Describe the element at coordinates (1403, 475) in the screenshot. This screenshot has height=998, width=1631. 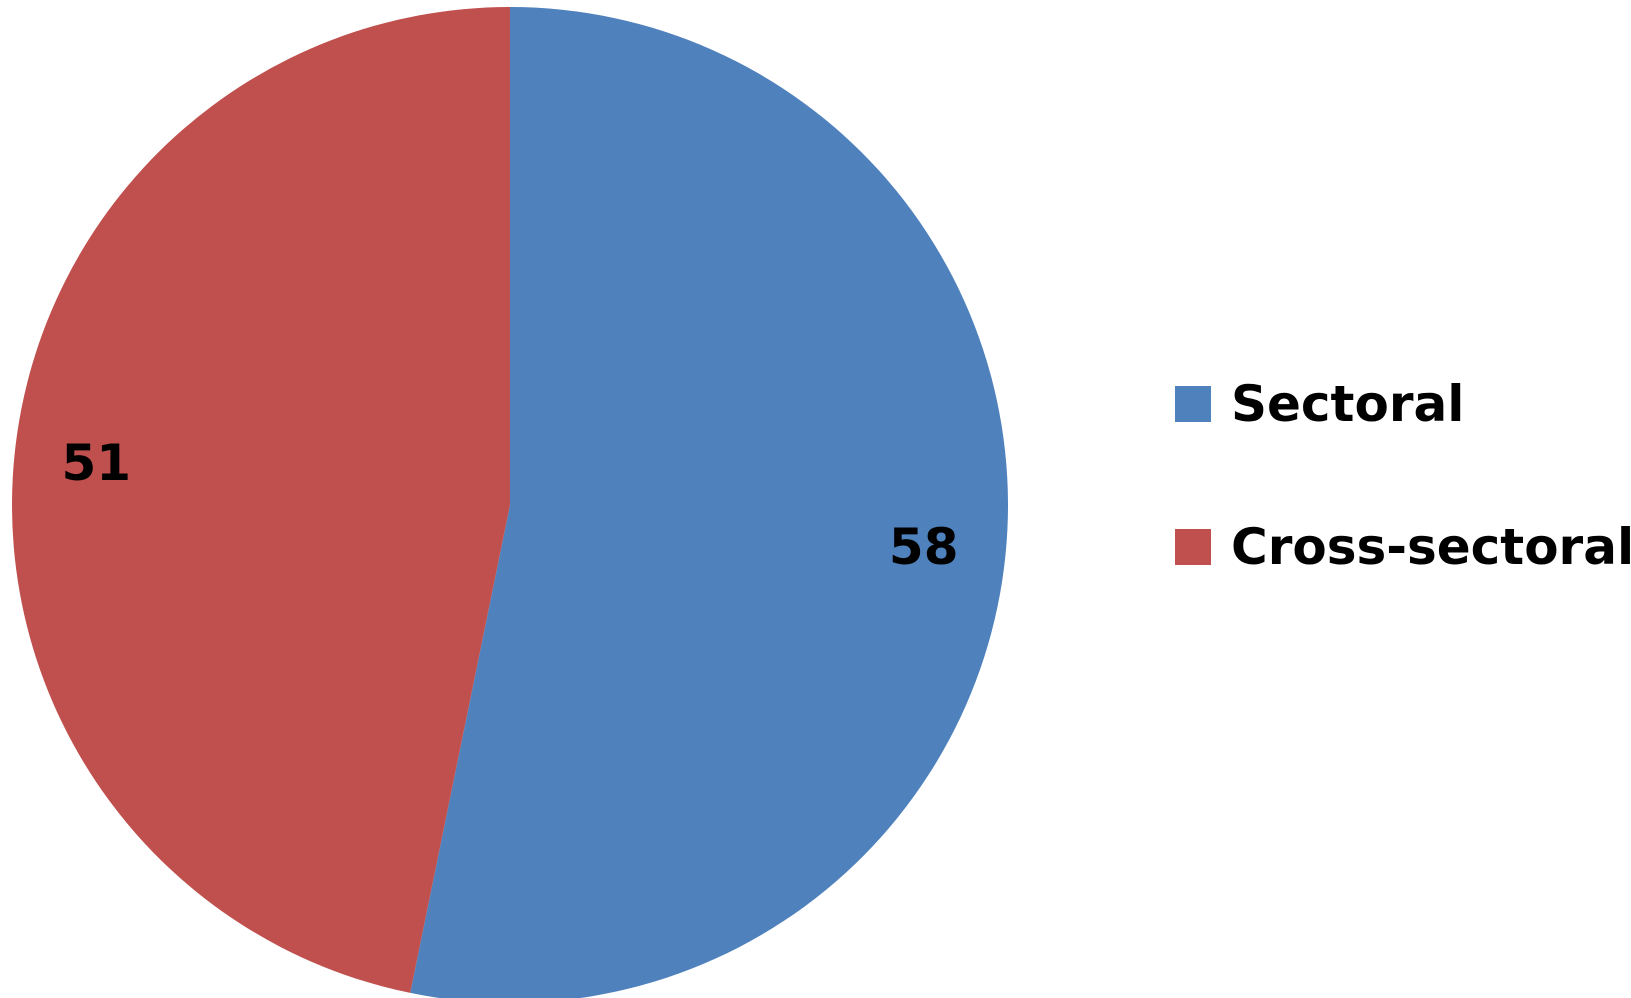
I see `legend: Sectoral Cross-sectoral` at that location.